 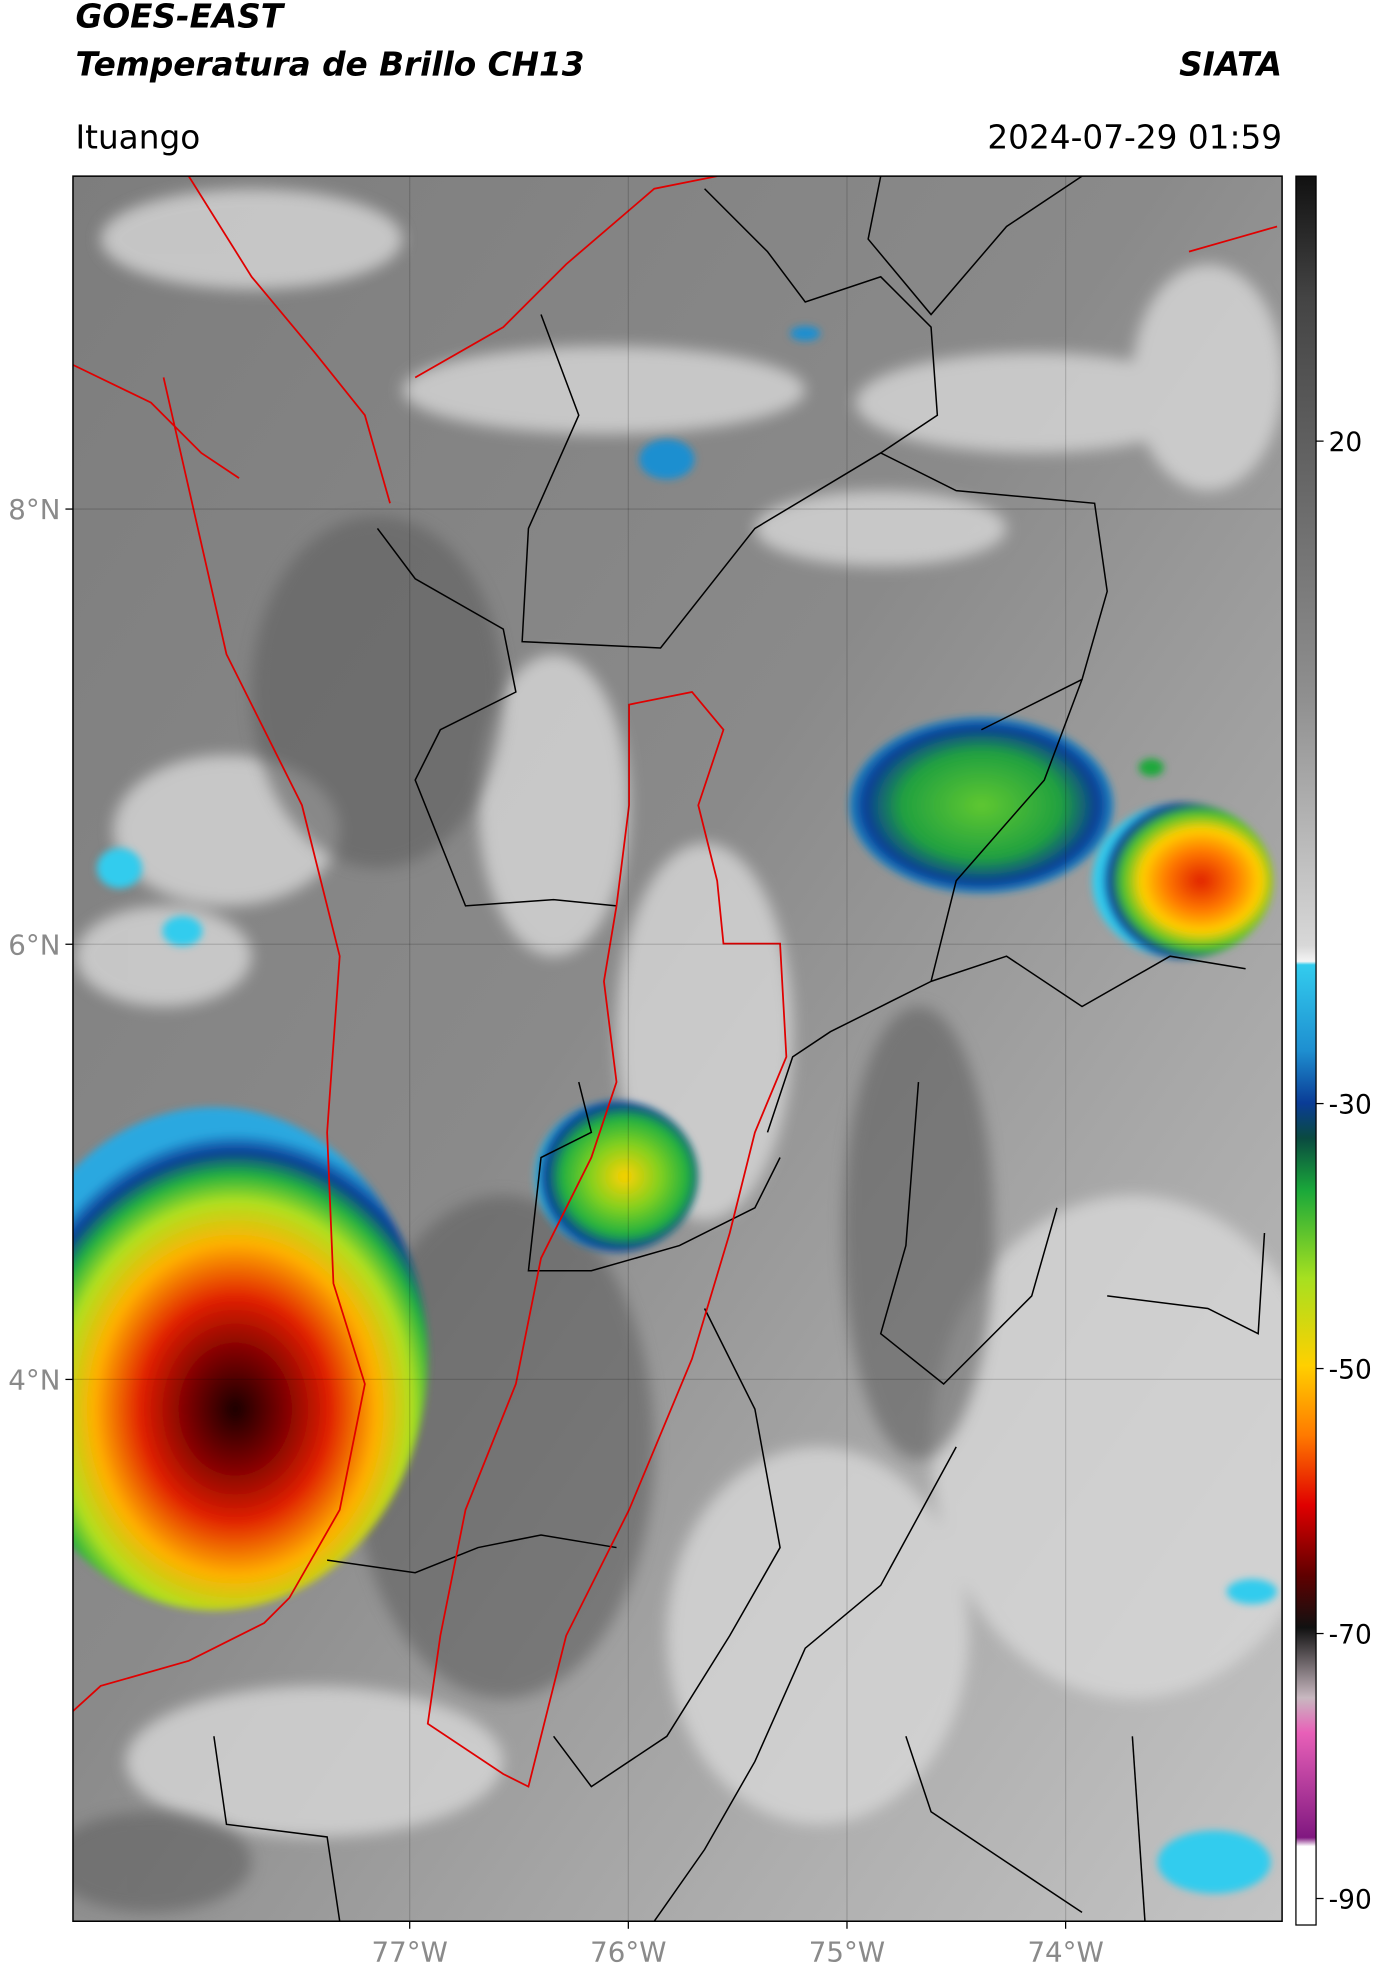 What do you see at coordinates (1230, 64) in the screenshot?
I see `agency: SIATA` at bounding box center [1230, 64].